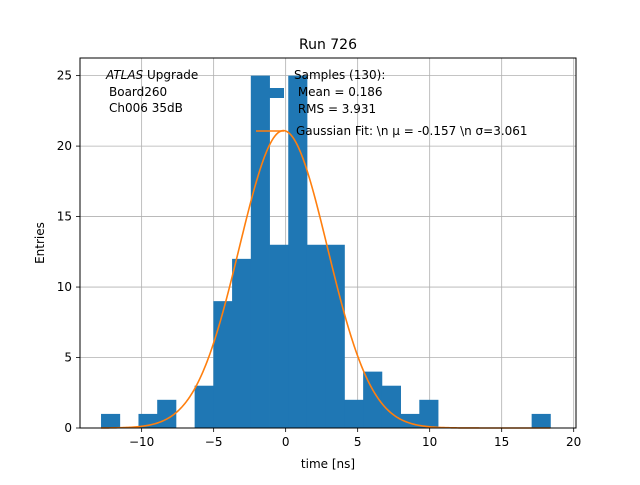  What do you see at coordinates (64, 287) in the screenshot?
I see `y-tick-label: 10` at bounding box center [64, 287].